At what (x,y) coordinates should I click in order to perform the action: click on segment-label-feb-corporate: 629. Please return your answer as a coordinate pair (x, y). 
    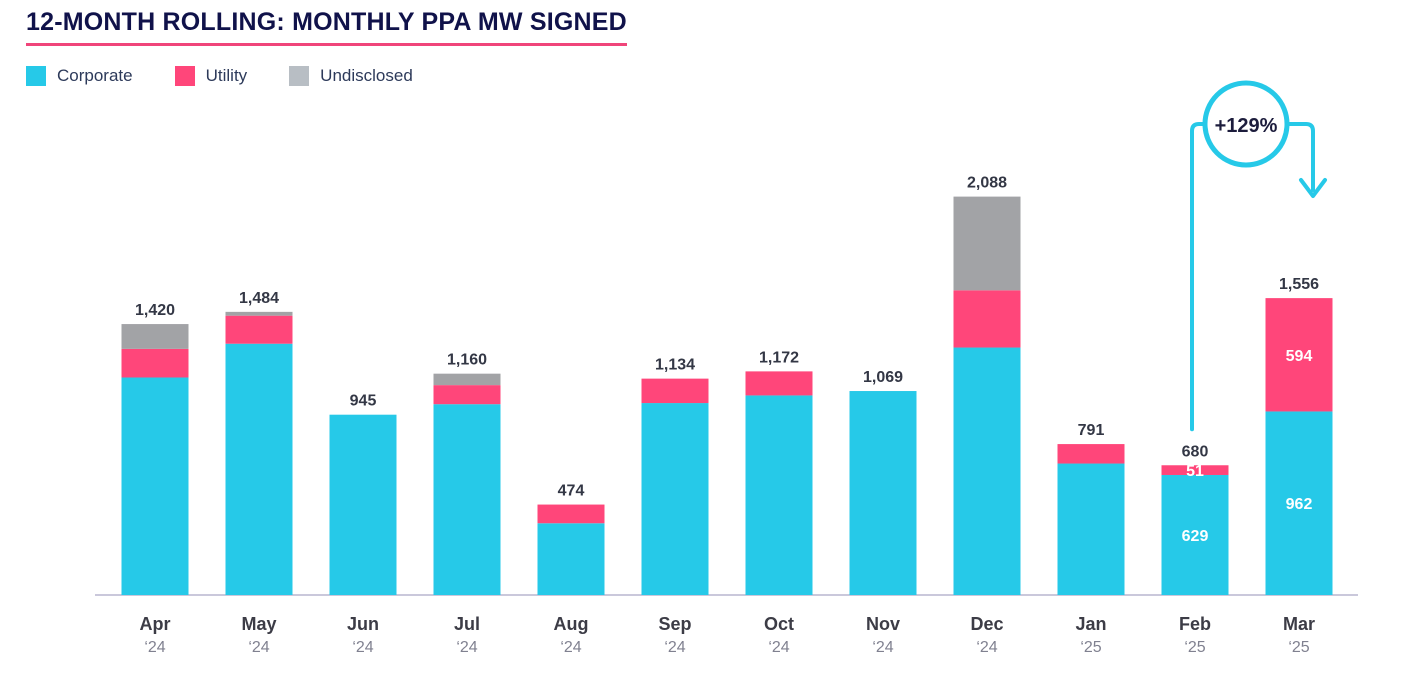
    Looking at the image, I should click on (1195, 536).